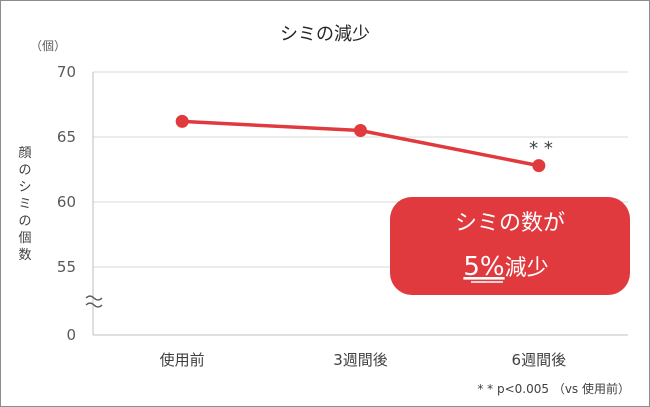  Describe the element at coordinates (510, 223) in the screenshot. I see `callout-line1: シミの数が` at that location.